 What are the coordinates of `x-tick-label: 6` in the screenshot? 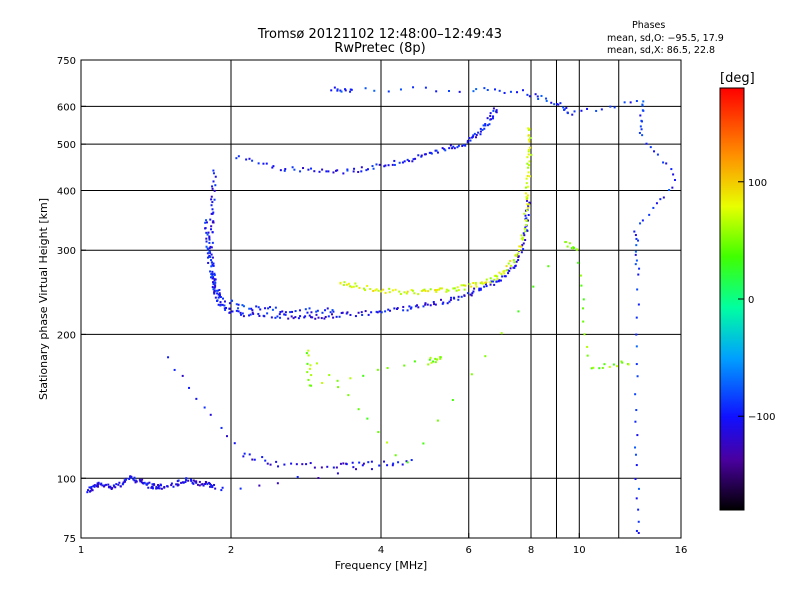 It's located at (469, 550).